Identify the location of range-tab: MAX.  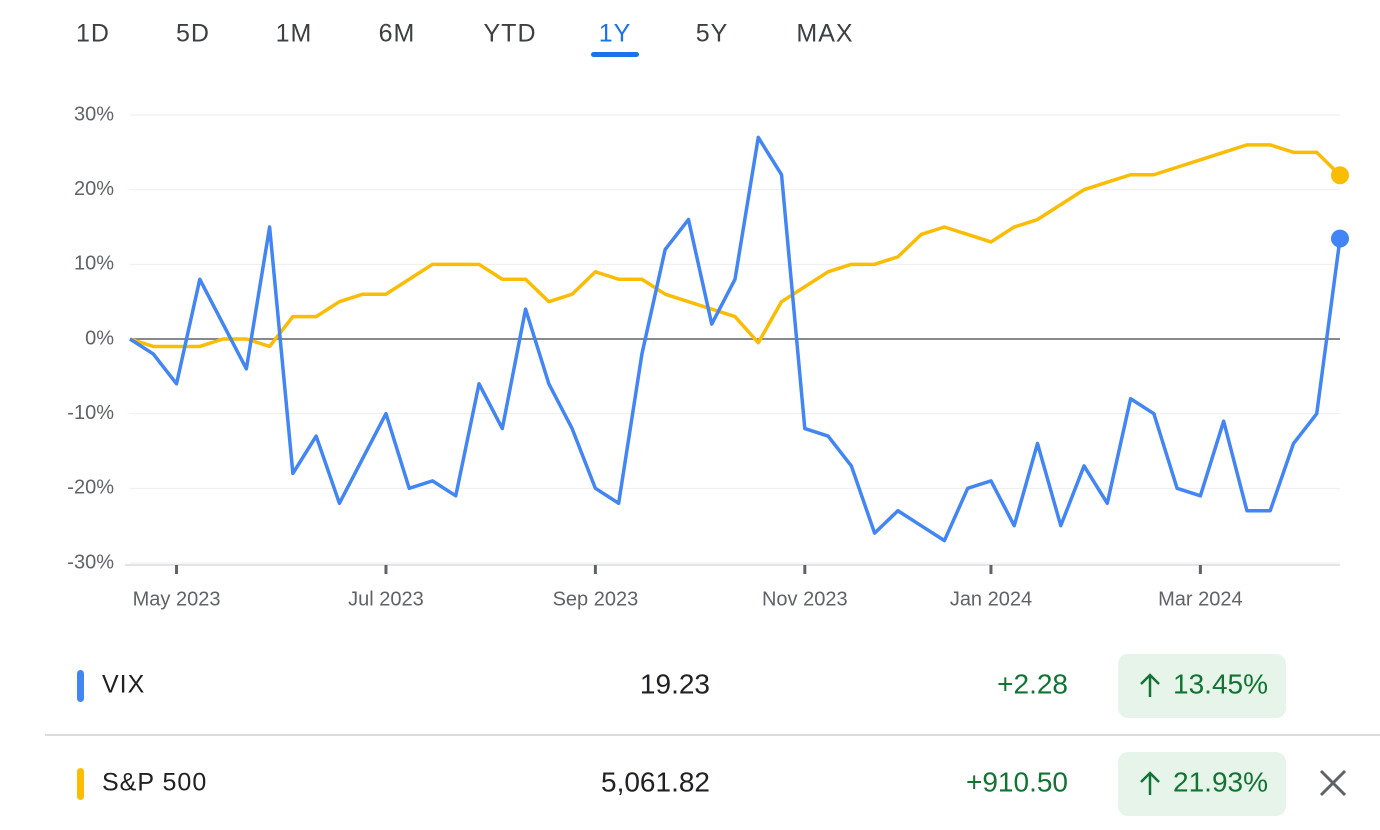
(824, 34).